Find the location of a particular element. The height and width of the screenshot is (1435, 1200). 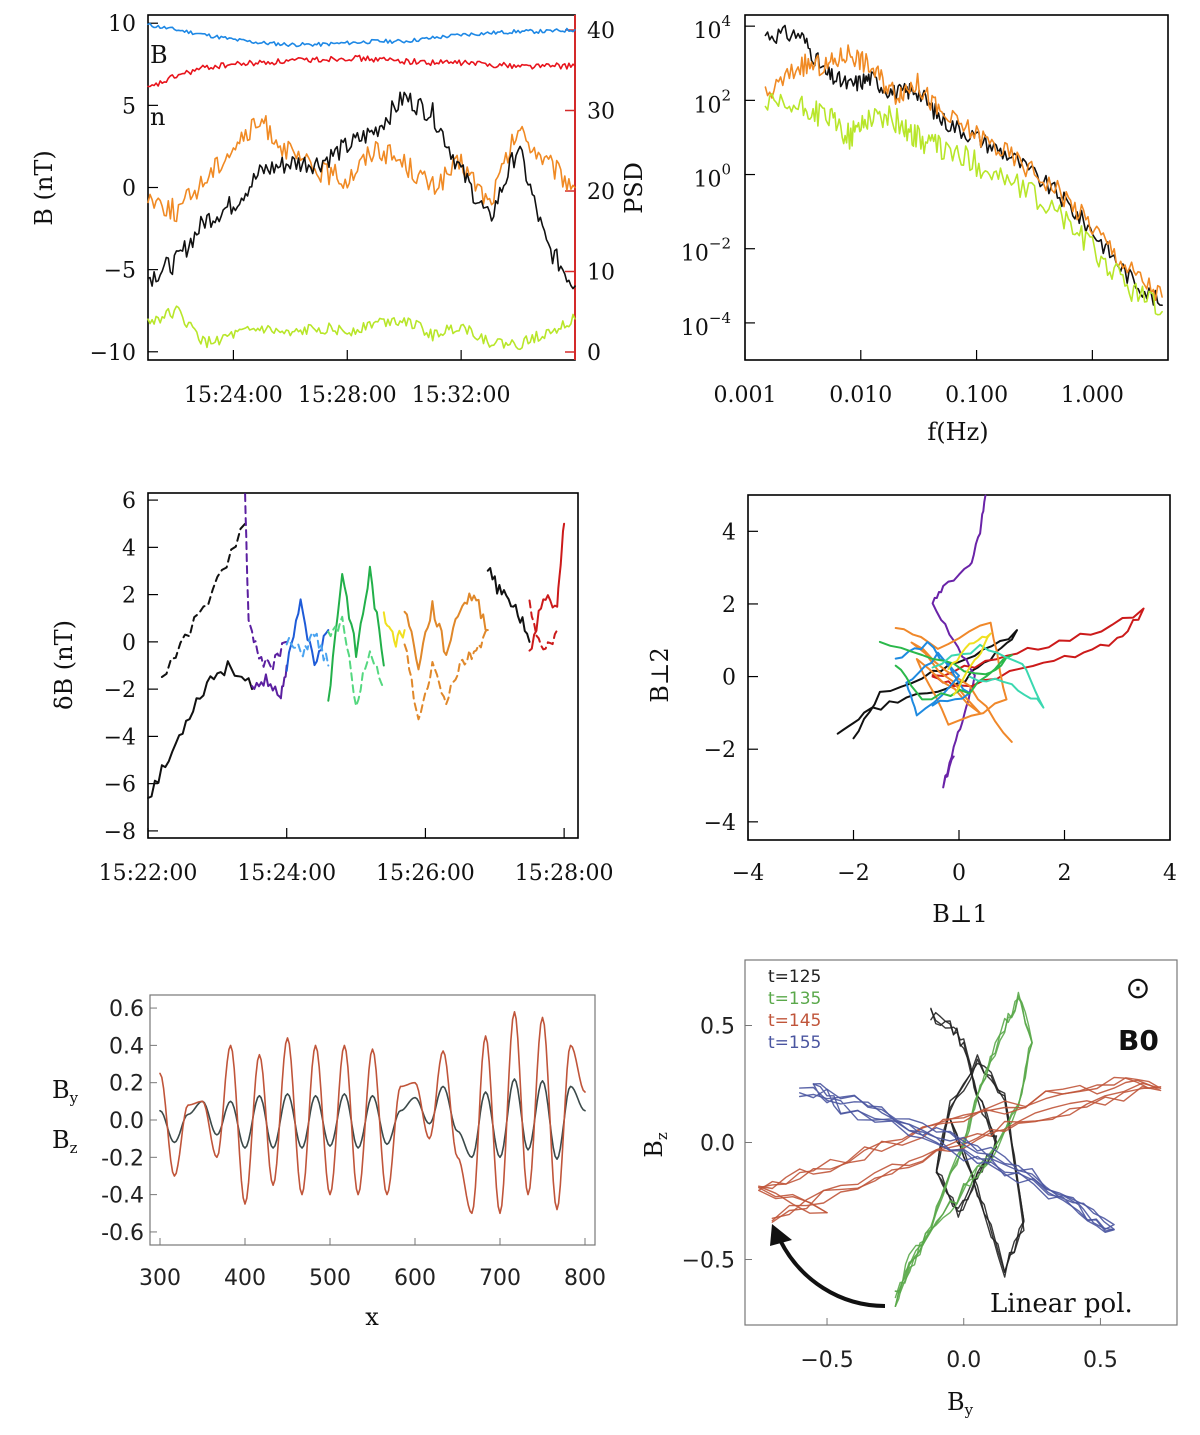

series-line-cyan is located at coordinates (988, 676).